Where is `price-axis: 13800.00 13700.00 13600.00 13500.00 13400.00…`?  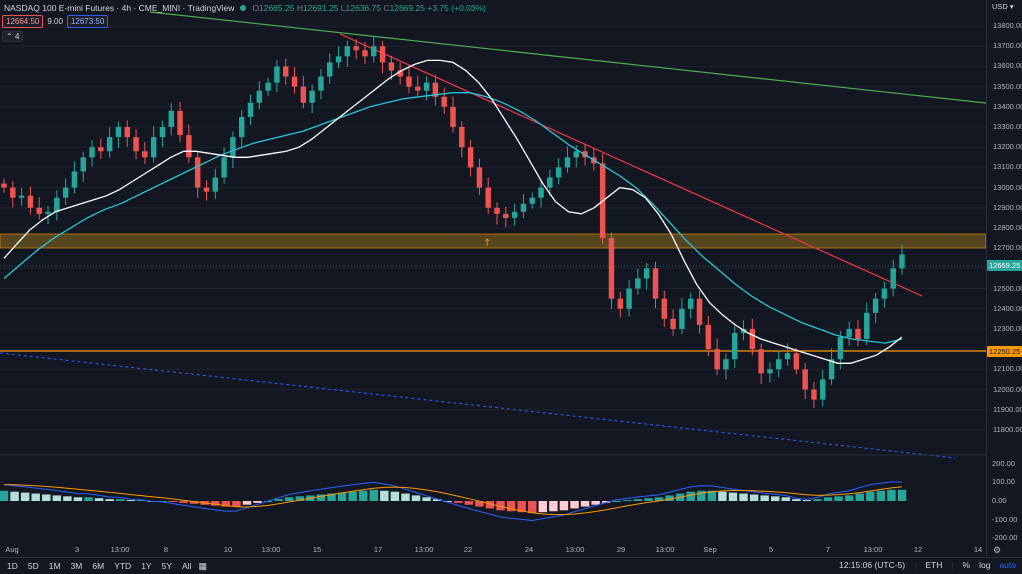 price-axis: 13800.00 13700.00 13600.00 13500.00 13400.00… is located at coordinates (1004, 278).